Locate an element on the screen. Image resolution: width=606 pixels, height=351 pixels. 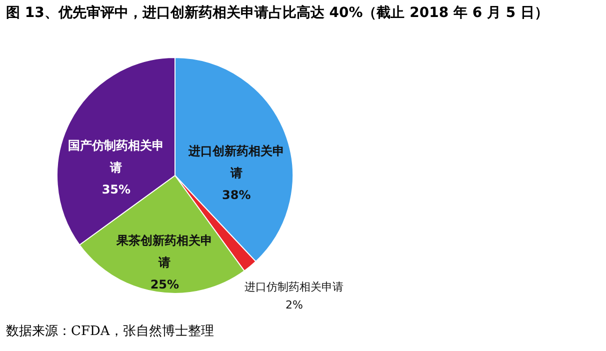
data-label: 25% is located at coordinates (165, 285).